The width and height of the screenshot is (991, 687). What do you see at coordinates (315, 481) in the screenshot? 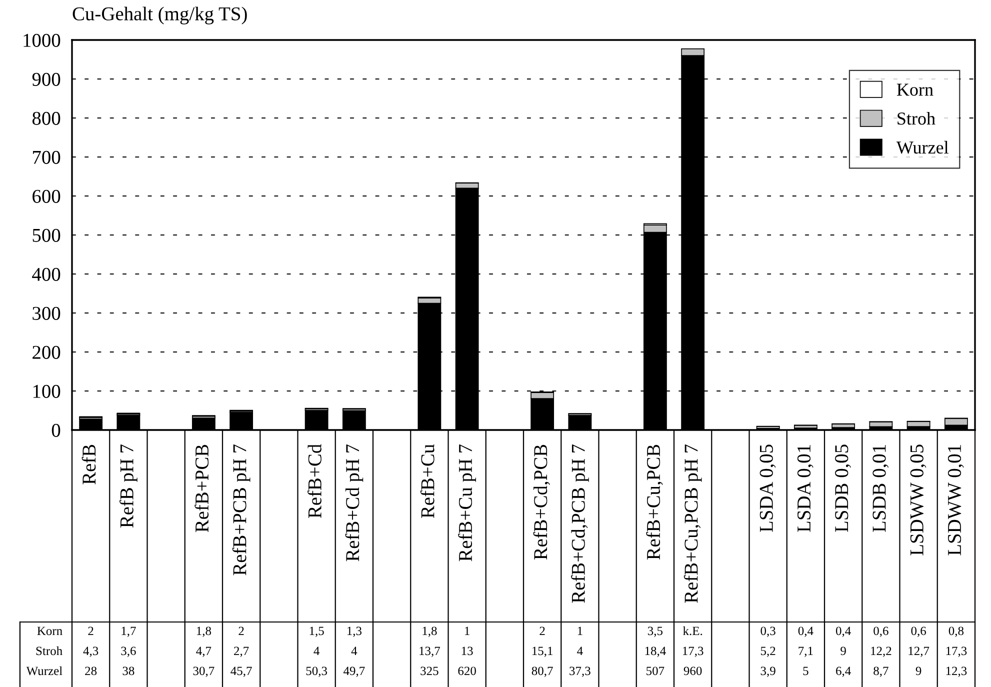
I see `x-tick-label: RefB+Cd` at bounding box center [315, 481].